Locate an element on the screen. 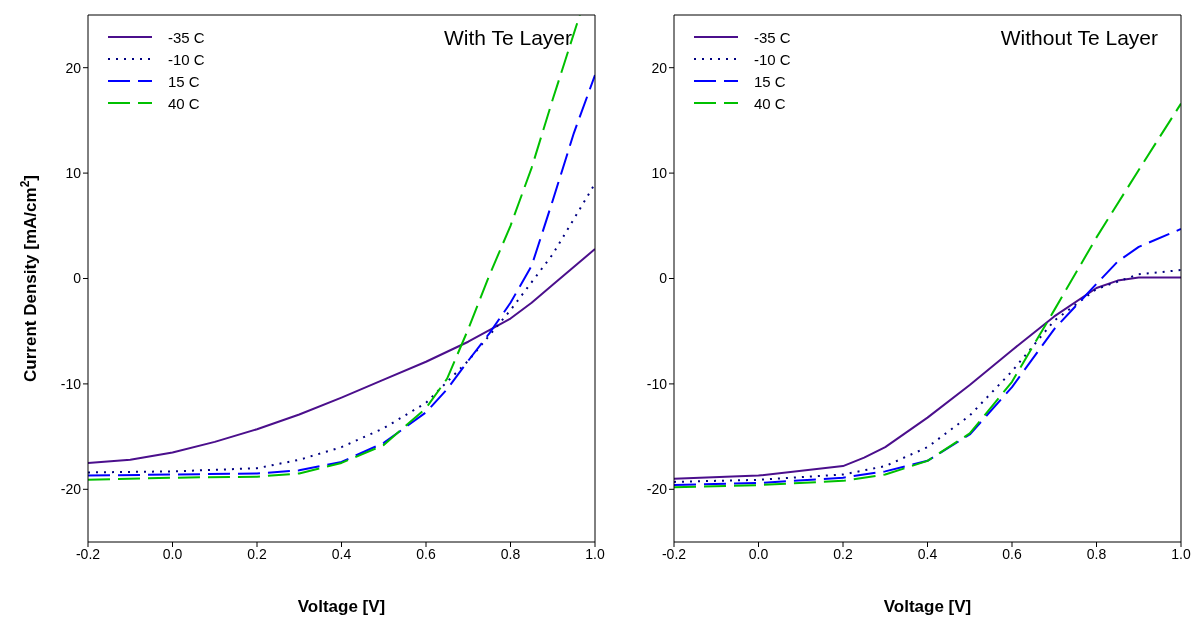  text: Without Te Layer is located at coordinates (1079, 38).